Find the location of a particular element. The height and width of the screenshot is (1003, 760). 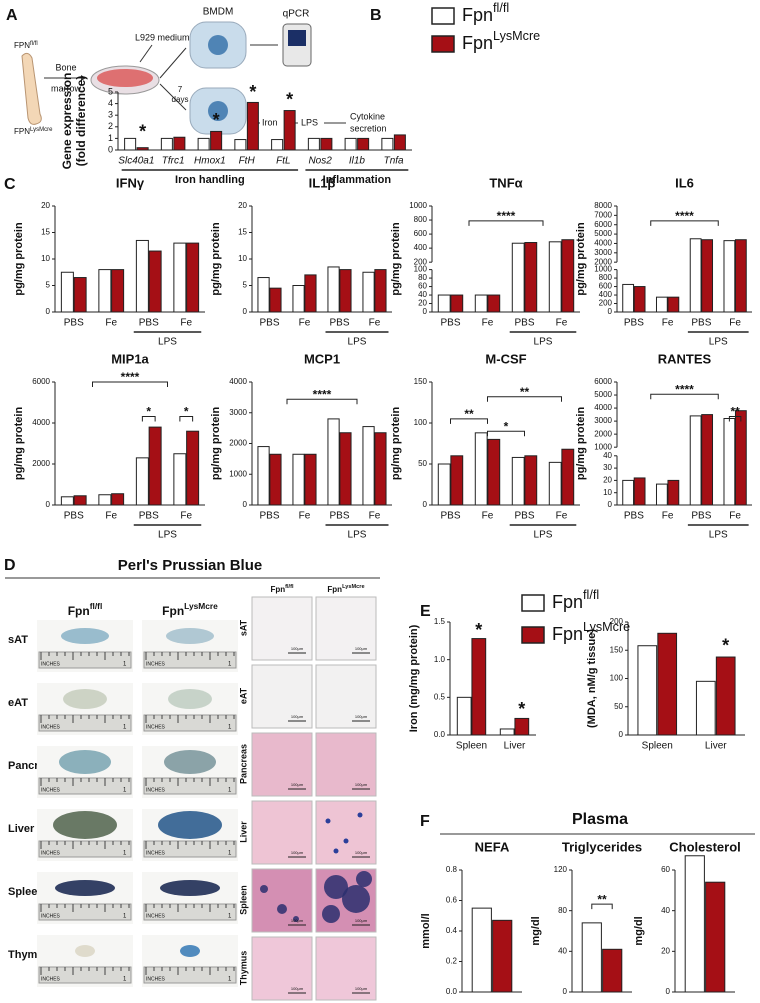

ruler-mark: 1 is located at coordinates (125, 791).